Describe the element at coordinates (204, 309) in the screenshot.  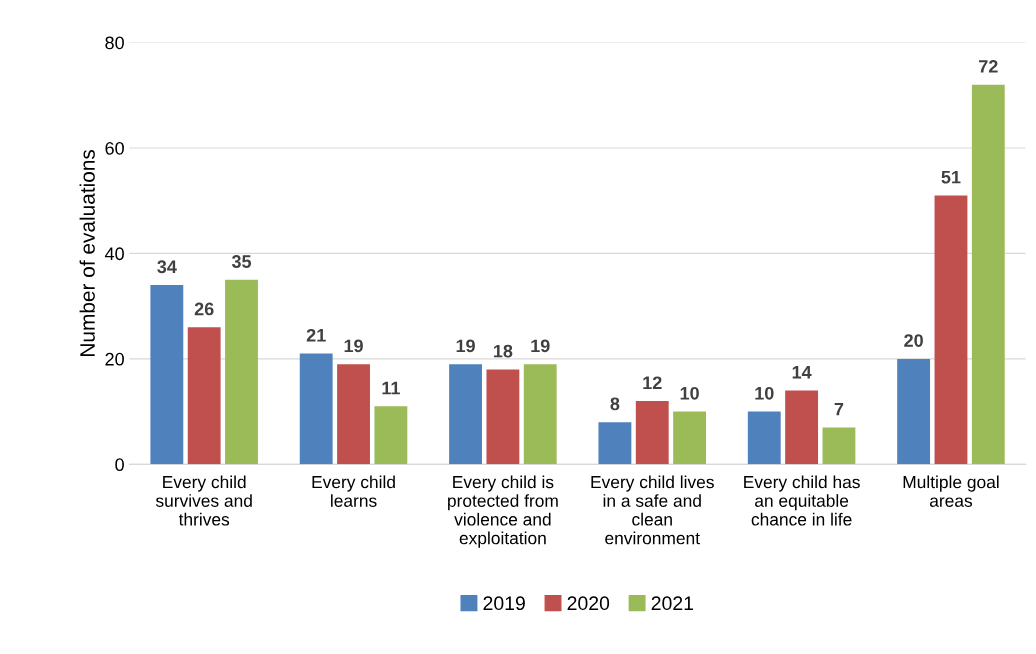
I see `data-label: 26` at that location.